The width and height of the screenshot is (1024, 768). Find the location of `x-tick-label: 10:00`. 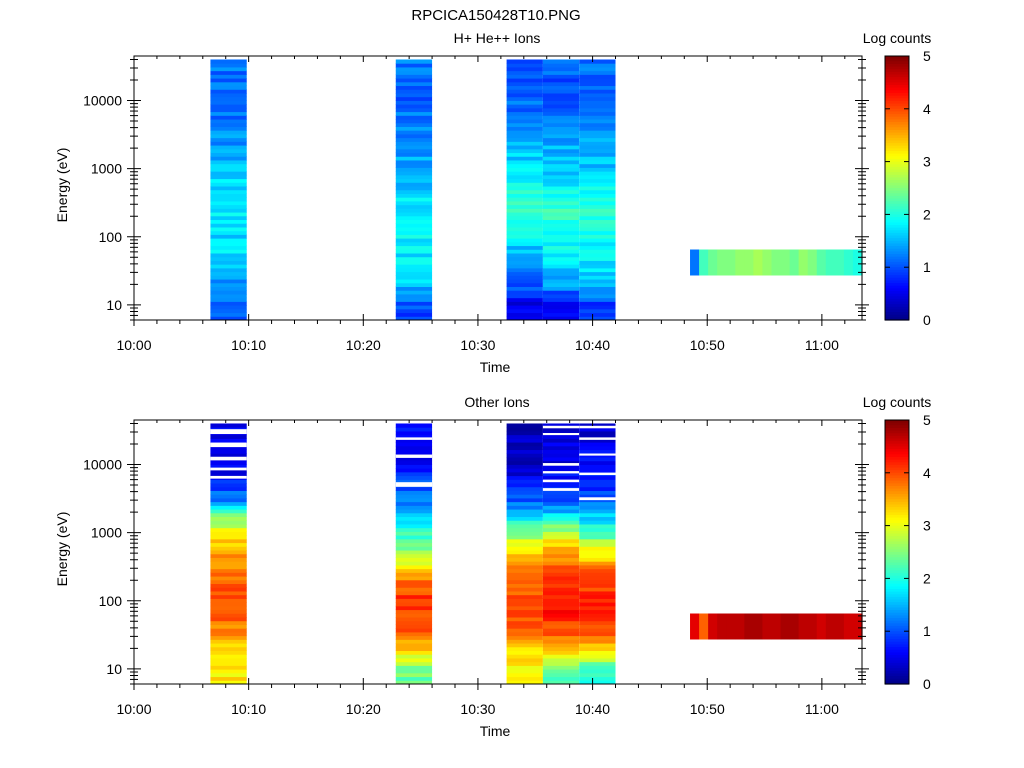

x-tick-label: 10:00 is located at coordinates (133, 709).